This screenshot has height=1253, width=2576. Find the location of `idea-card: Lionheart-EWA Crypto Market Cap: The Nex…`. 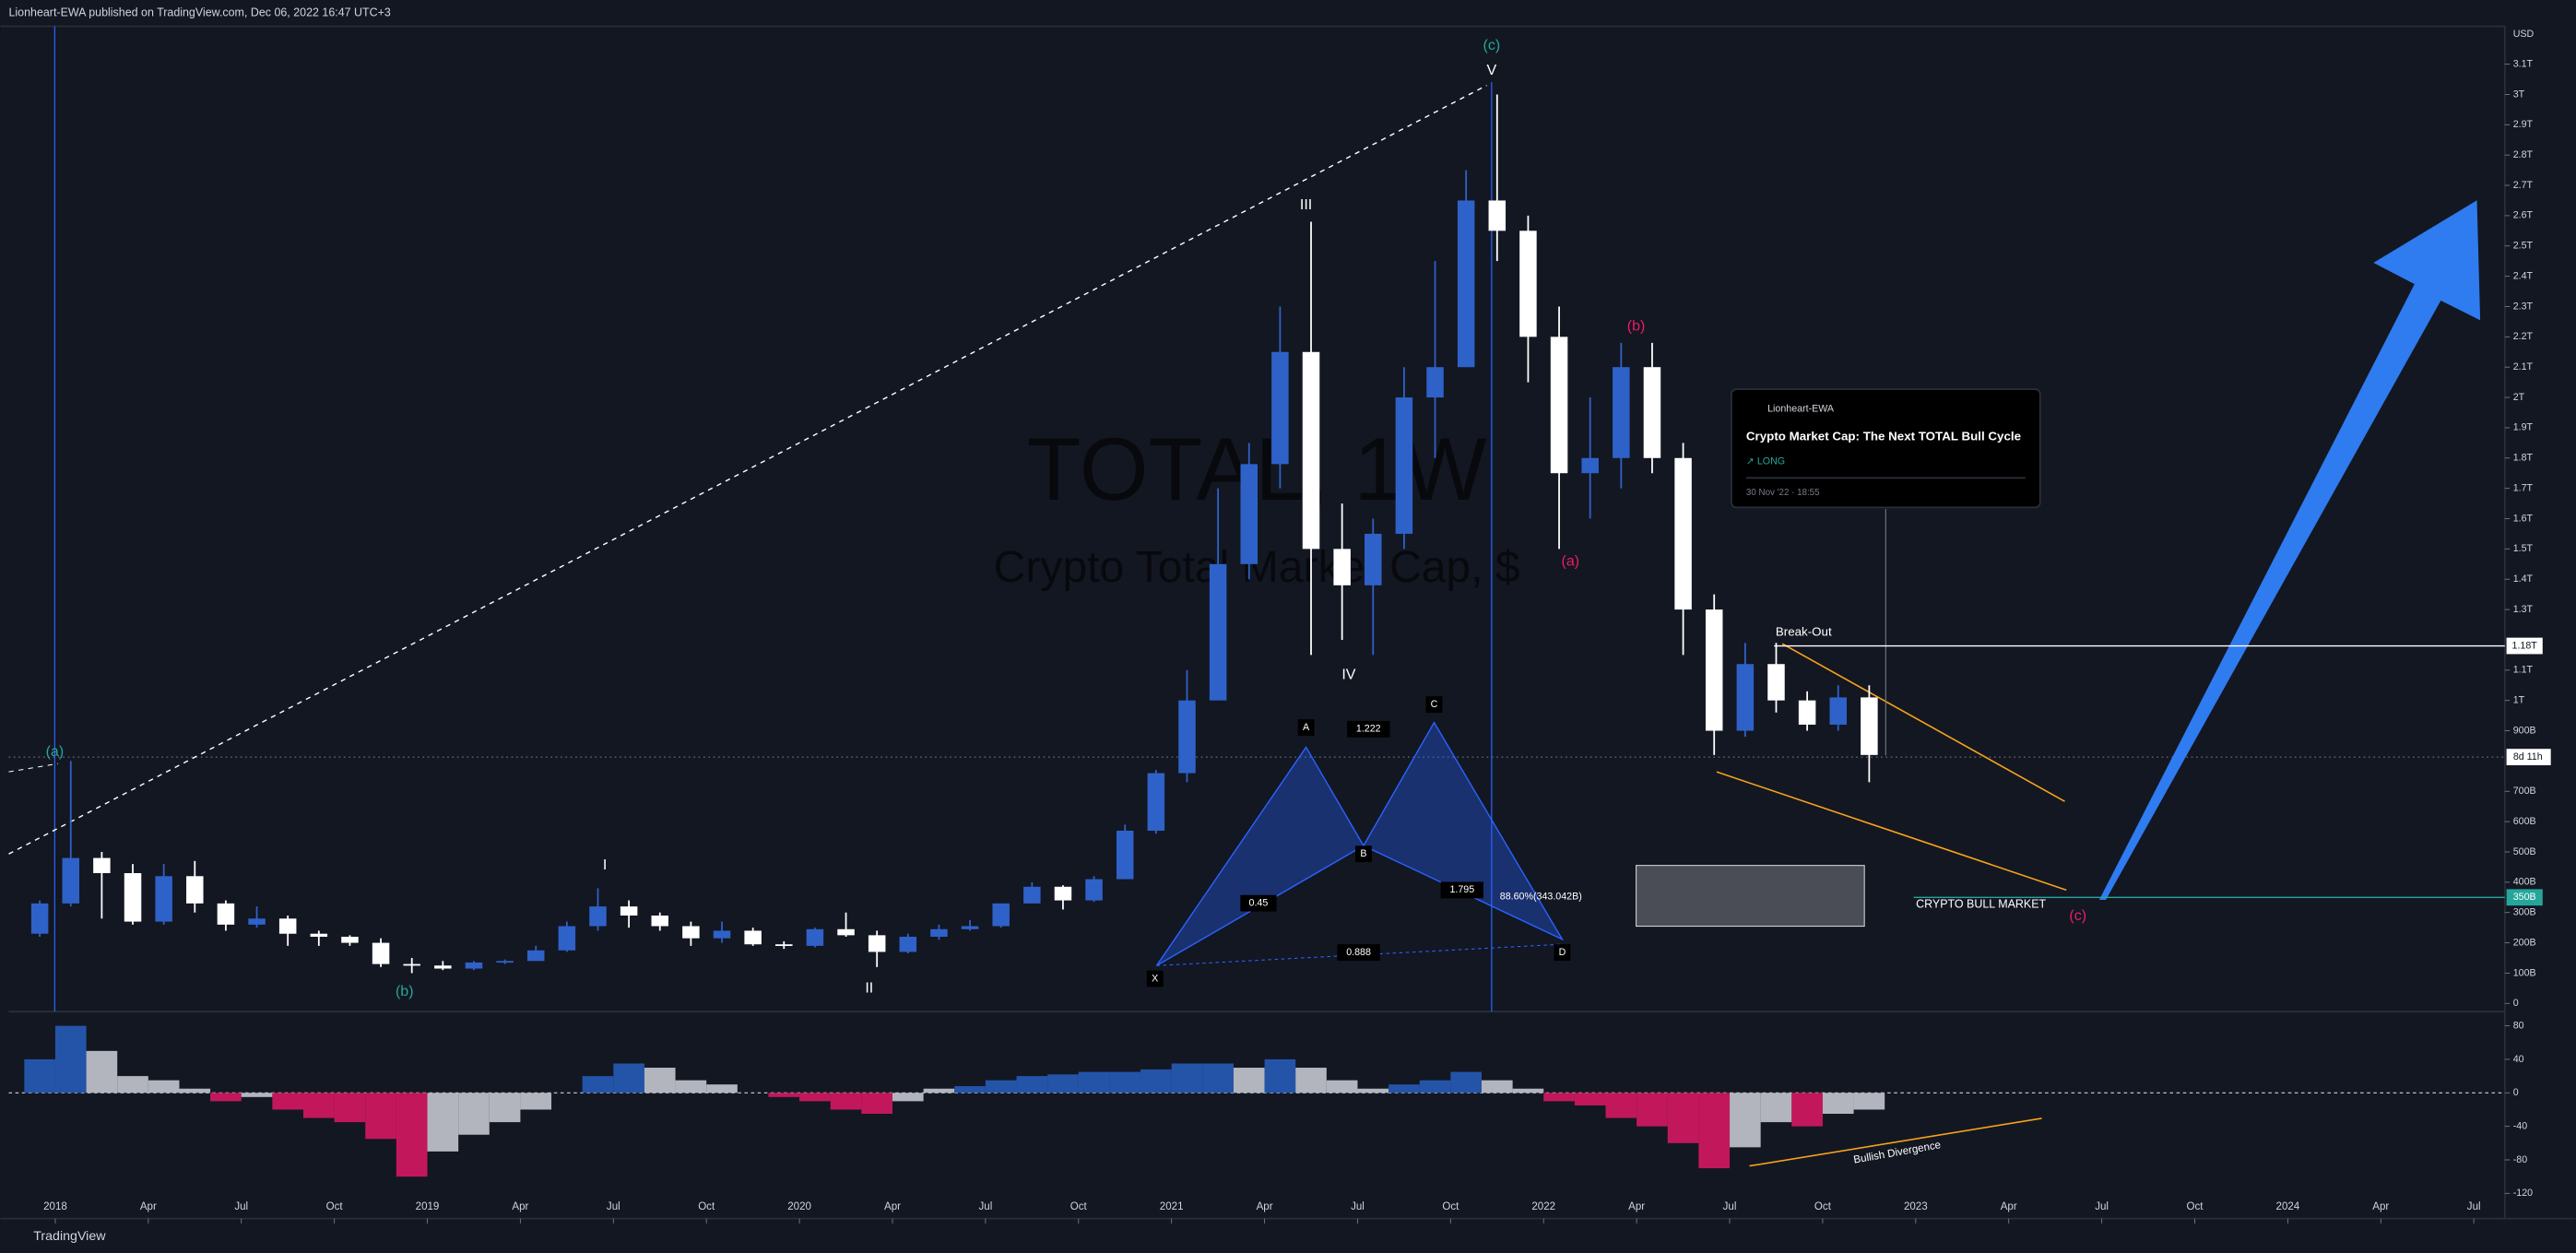

idea-card: Lionheart-EWA Crypto Market Cap: The Nex… is located at coordinates (1886, 448).